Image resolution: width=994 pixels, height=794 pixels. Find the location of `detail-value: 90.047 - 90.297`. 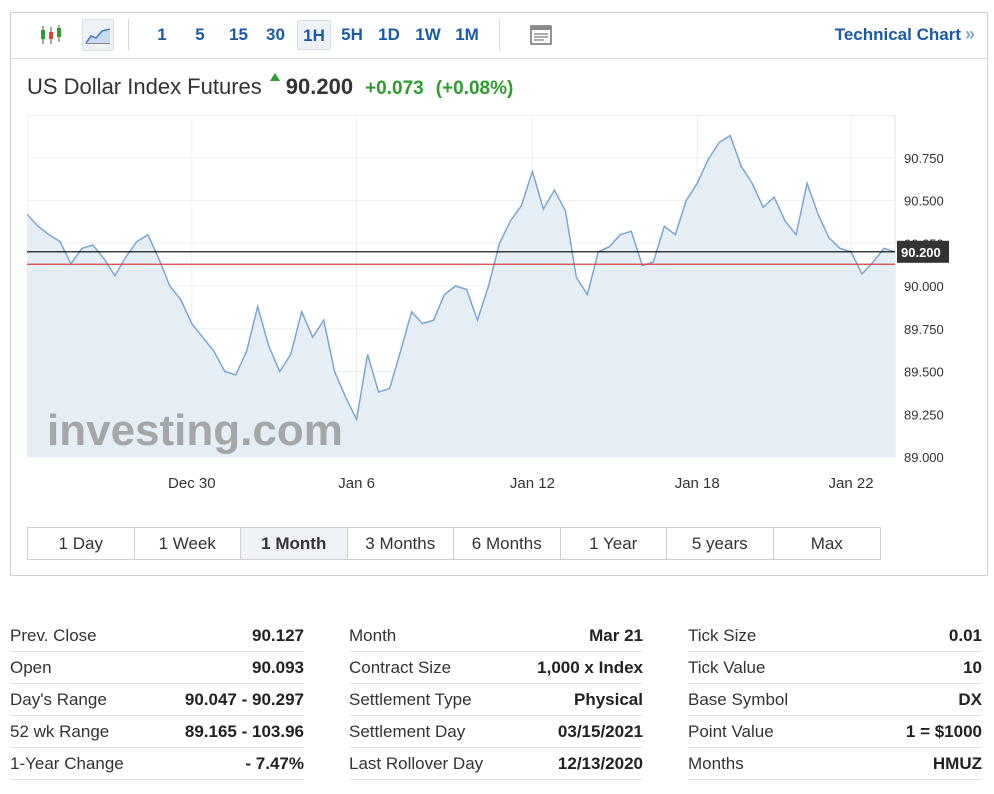

detail-value: 90.047 - 90.297 is located at coordinates (244, 699).